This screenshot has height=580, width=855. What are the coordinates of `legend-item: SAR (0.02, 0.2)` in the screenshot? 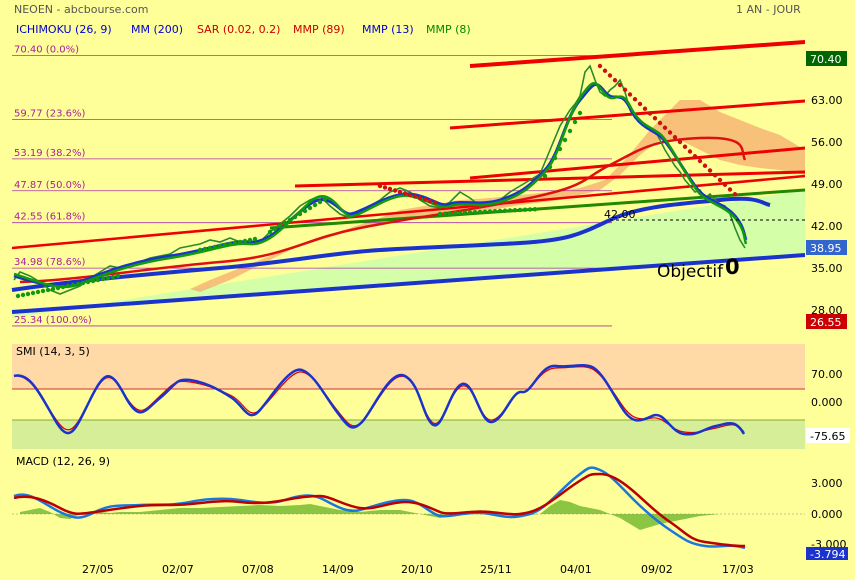 It's located at (238, 29).